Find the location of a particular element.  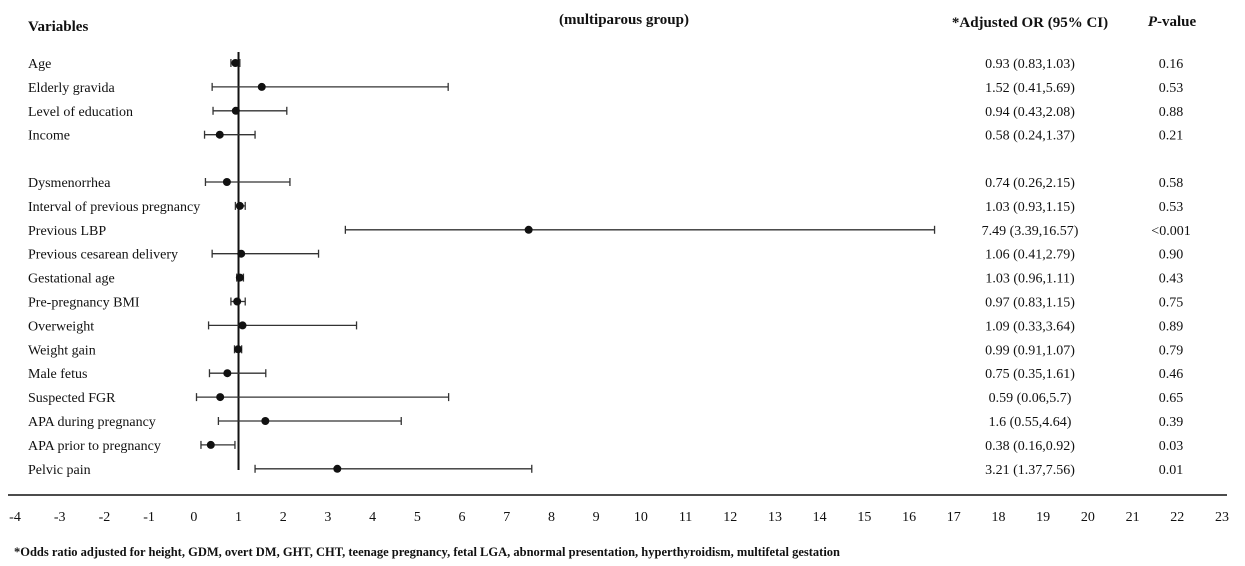

x-tick-label: 5 is located at coordinates (417, 517).